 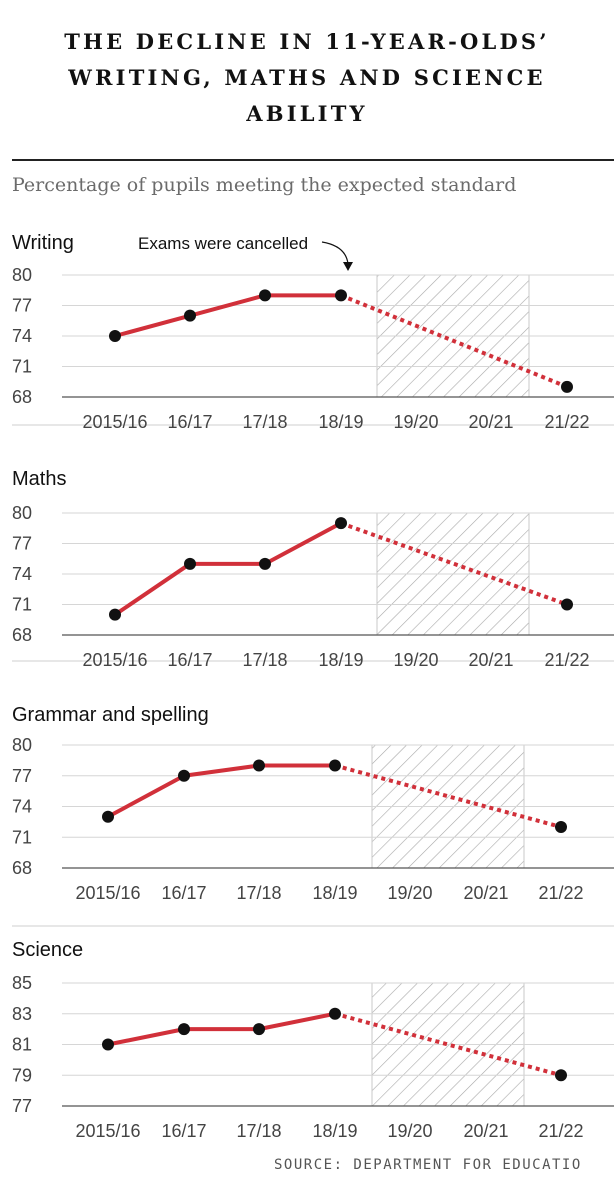 What do you see at coordinates (307, 113) in the screenshot?
I see `chart-title-line: ABILITY` at bounding box center [307, 113].